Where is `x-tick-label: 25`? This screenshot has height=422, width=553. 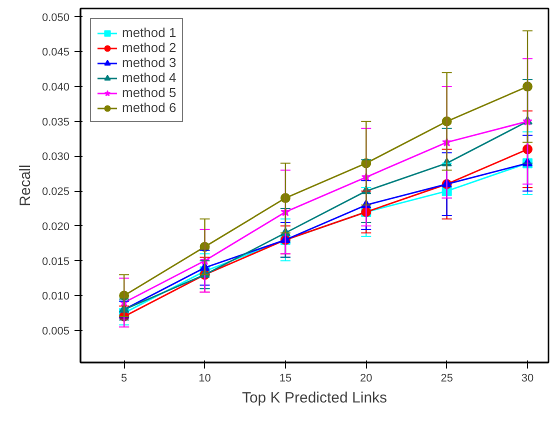
x-tick-label: 25 is located at coordinates (446, 378).